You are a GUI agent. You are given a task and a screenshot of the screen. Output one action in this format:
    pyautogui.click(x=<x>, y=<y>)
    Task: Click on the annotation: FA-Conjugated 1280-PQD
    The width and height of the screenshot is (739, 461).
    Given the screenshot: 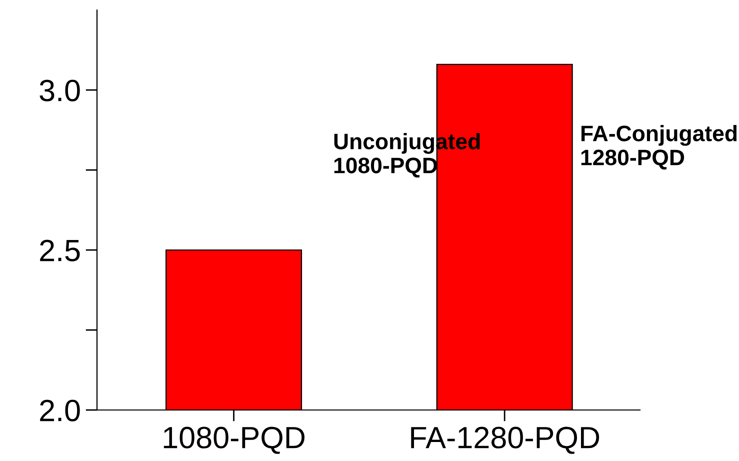 What is the action you would take?
    pyautogui.click(x=659, y=147)
    